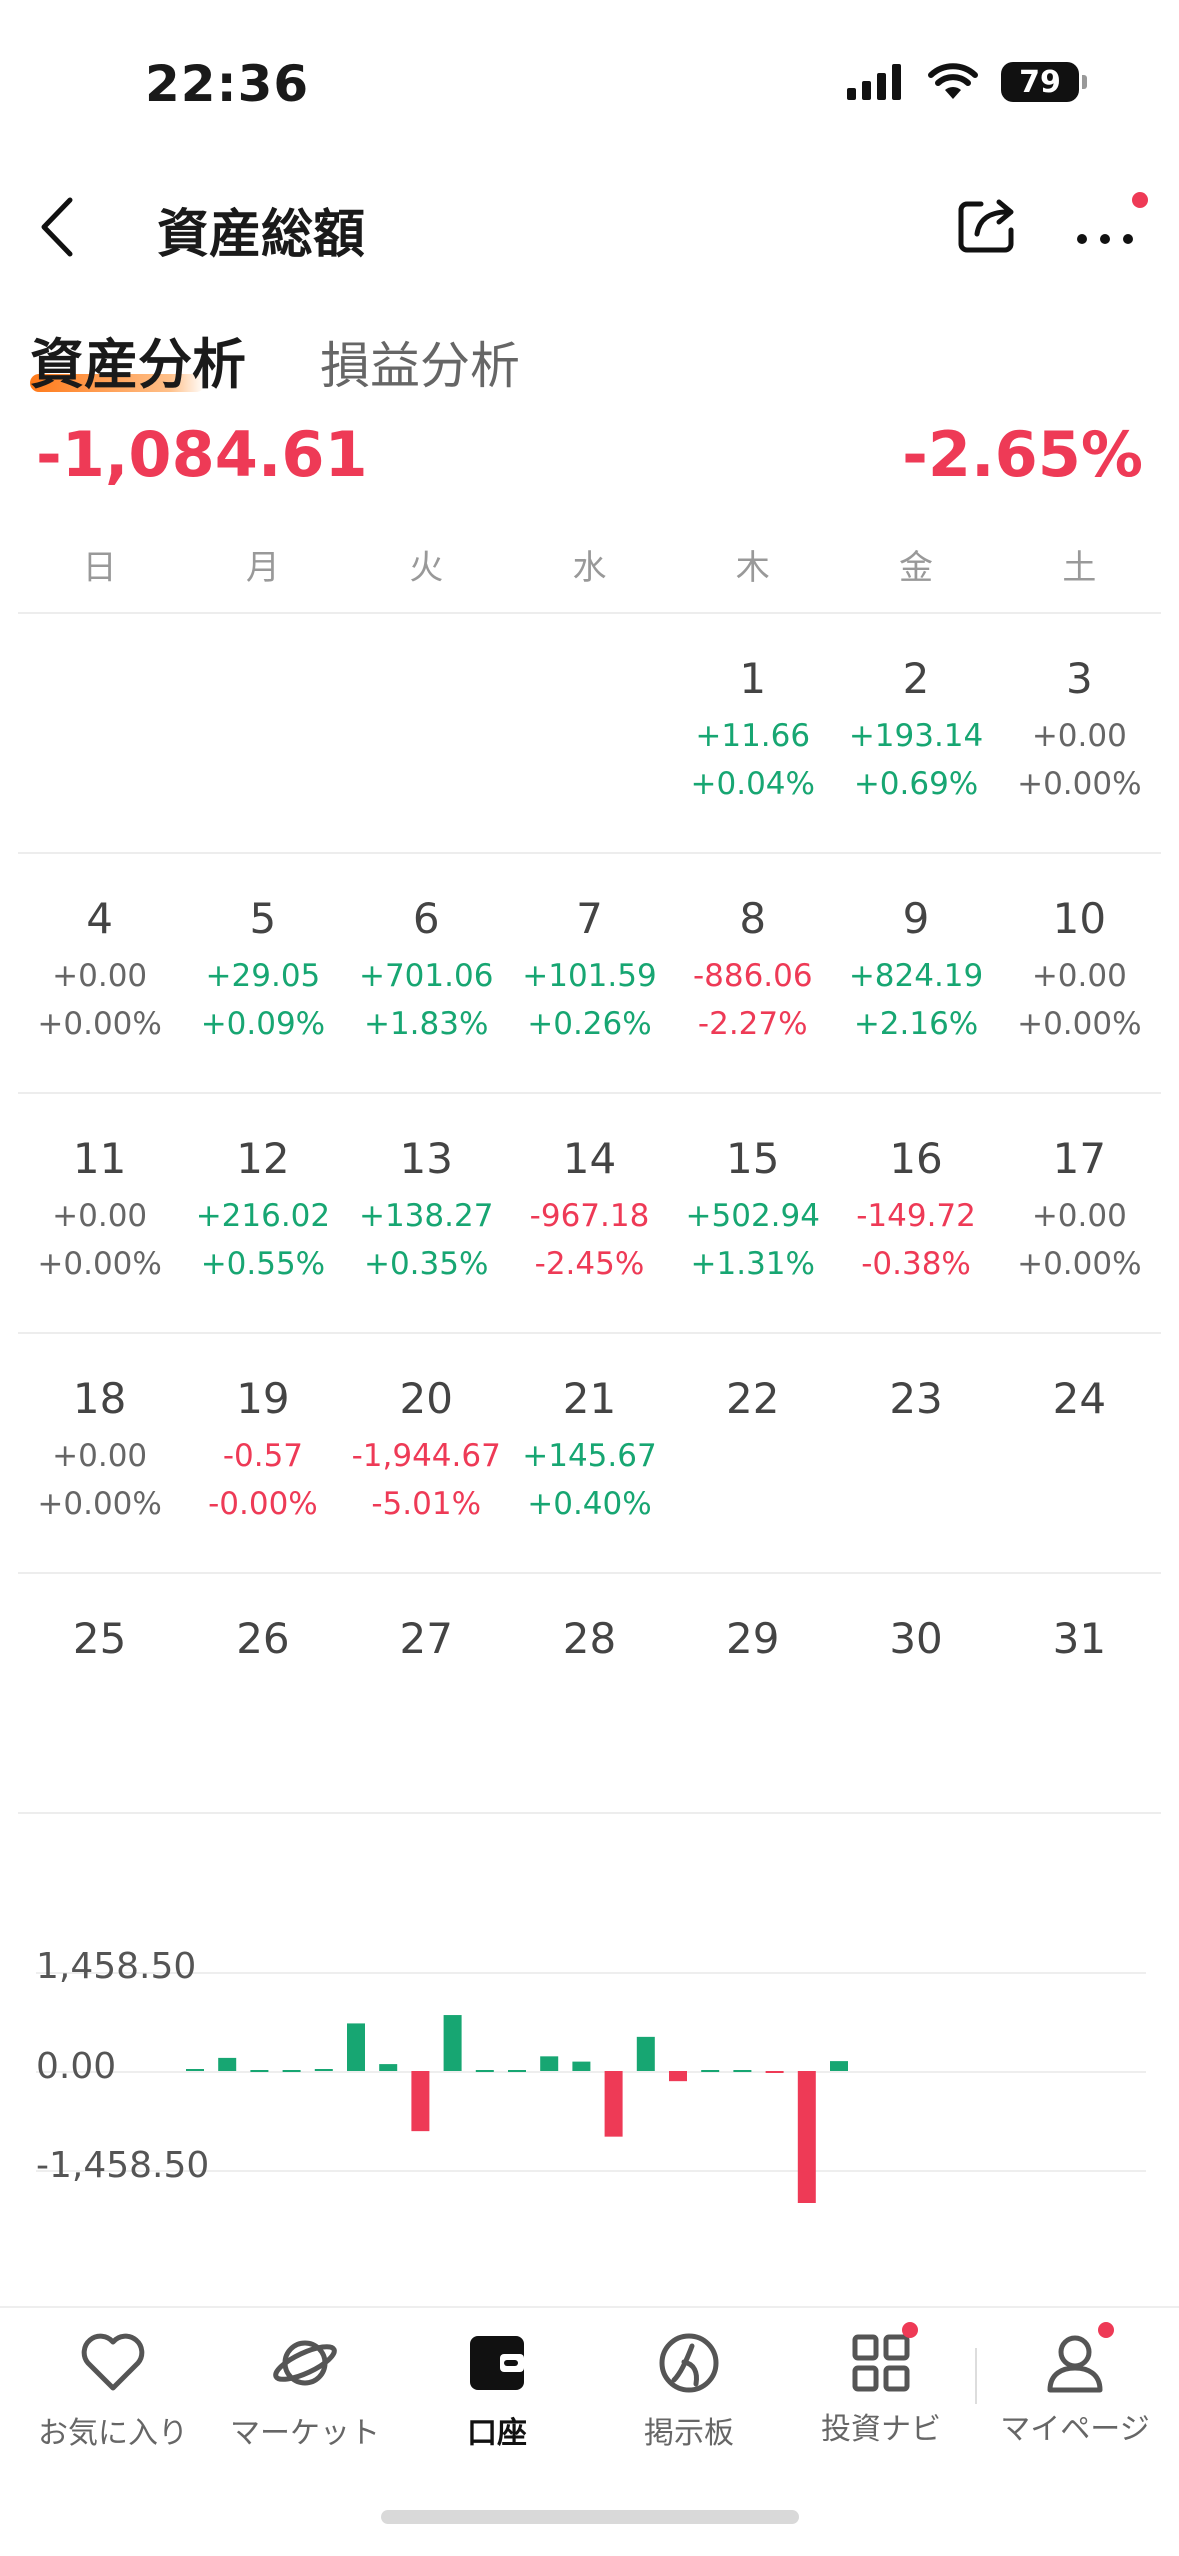 This screenshot has height=2556, width=1179. Describe the element at coordinates (1079, 977) in the screenshot. I see `calendar-day: 10 +0.00 +0.00%` at that location.